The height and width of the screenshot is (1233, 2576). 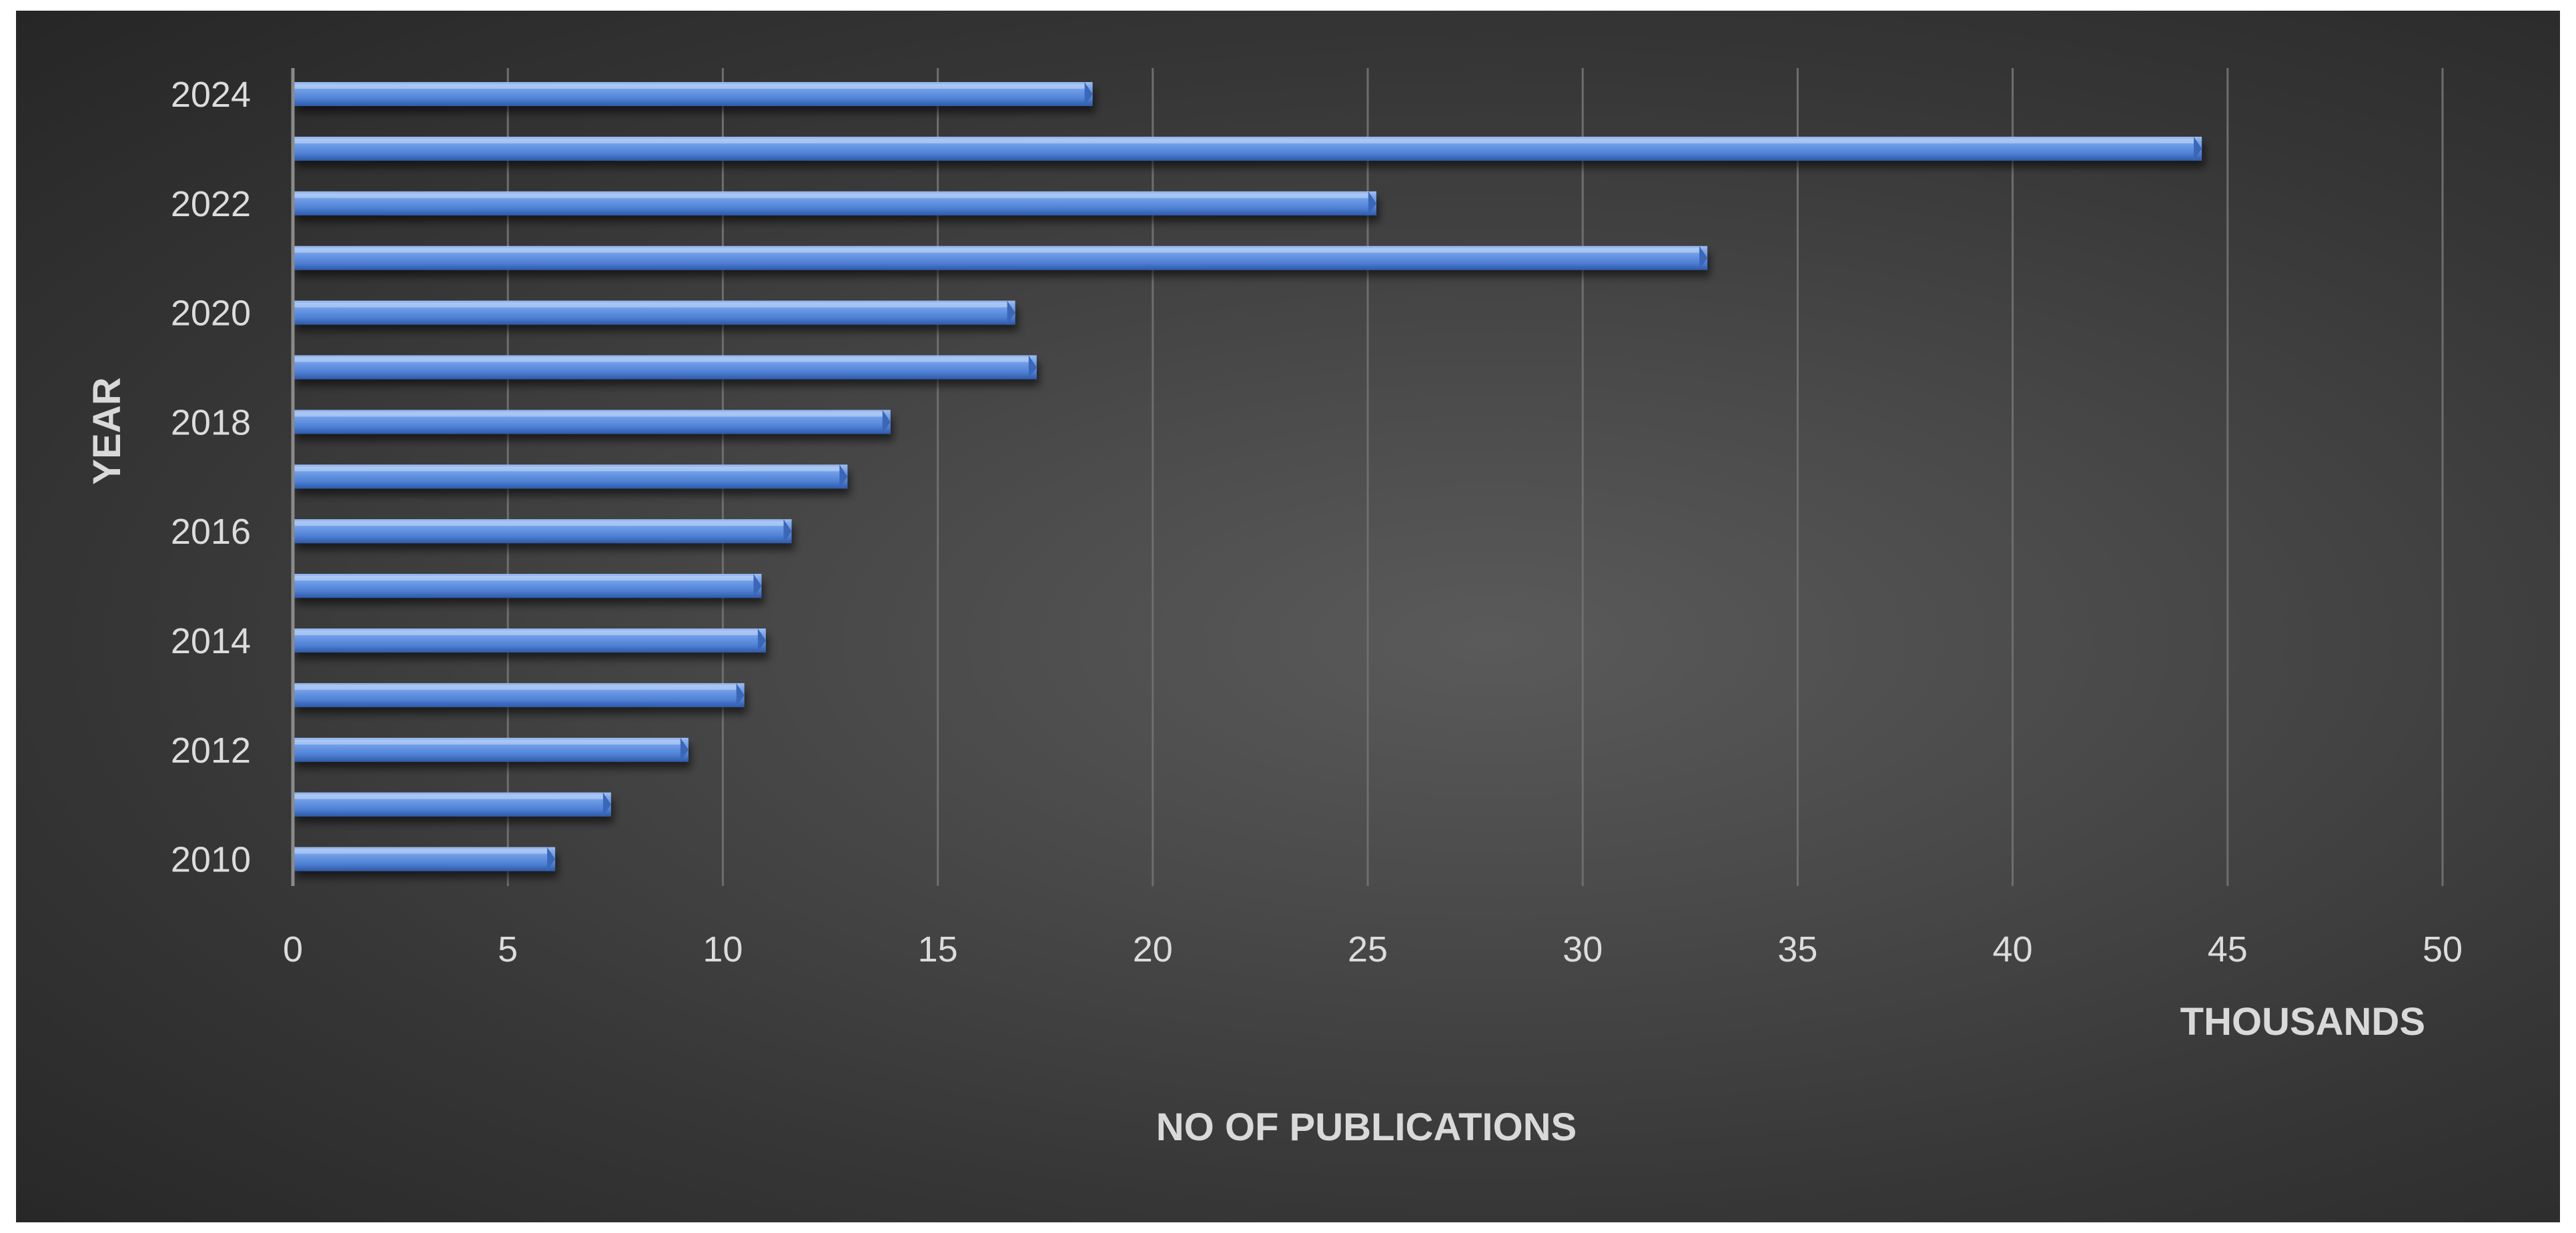 What do you see at coordinates (421, 851) in the screenshot?
I see `bar-highlight-2010` at bounding box center [421, 851].